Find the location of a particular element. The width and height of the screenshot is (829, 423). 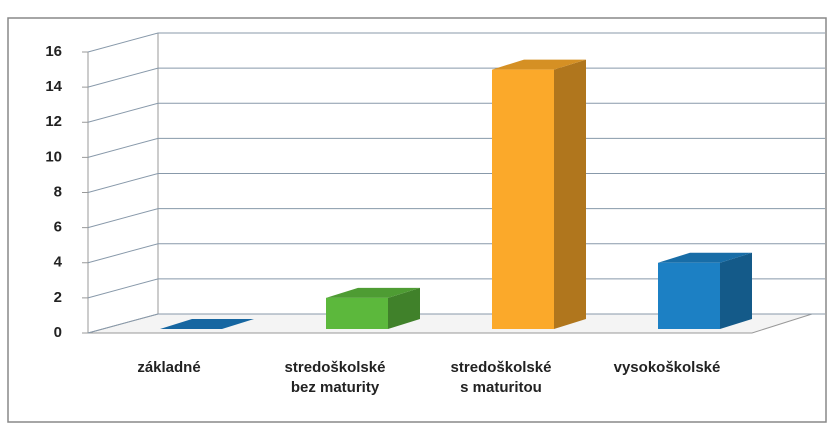

y-tick-label: 0 is located at coordinates (58, 332).